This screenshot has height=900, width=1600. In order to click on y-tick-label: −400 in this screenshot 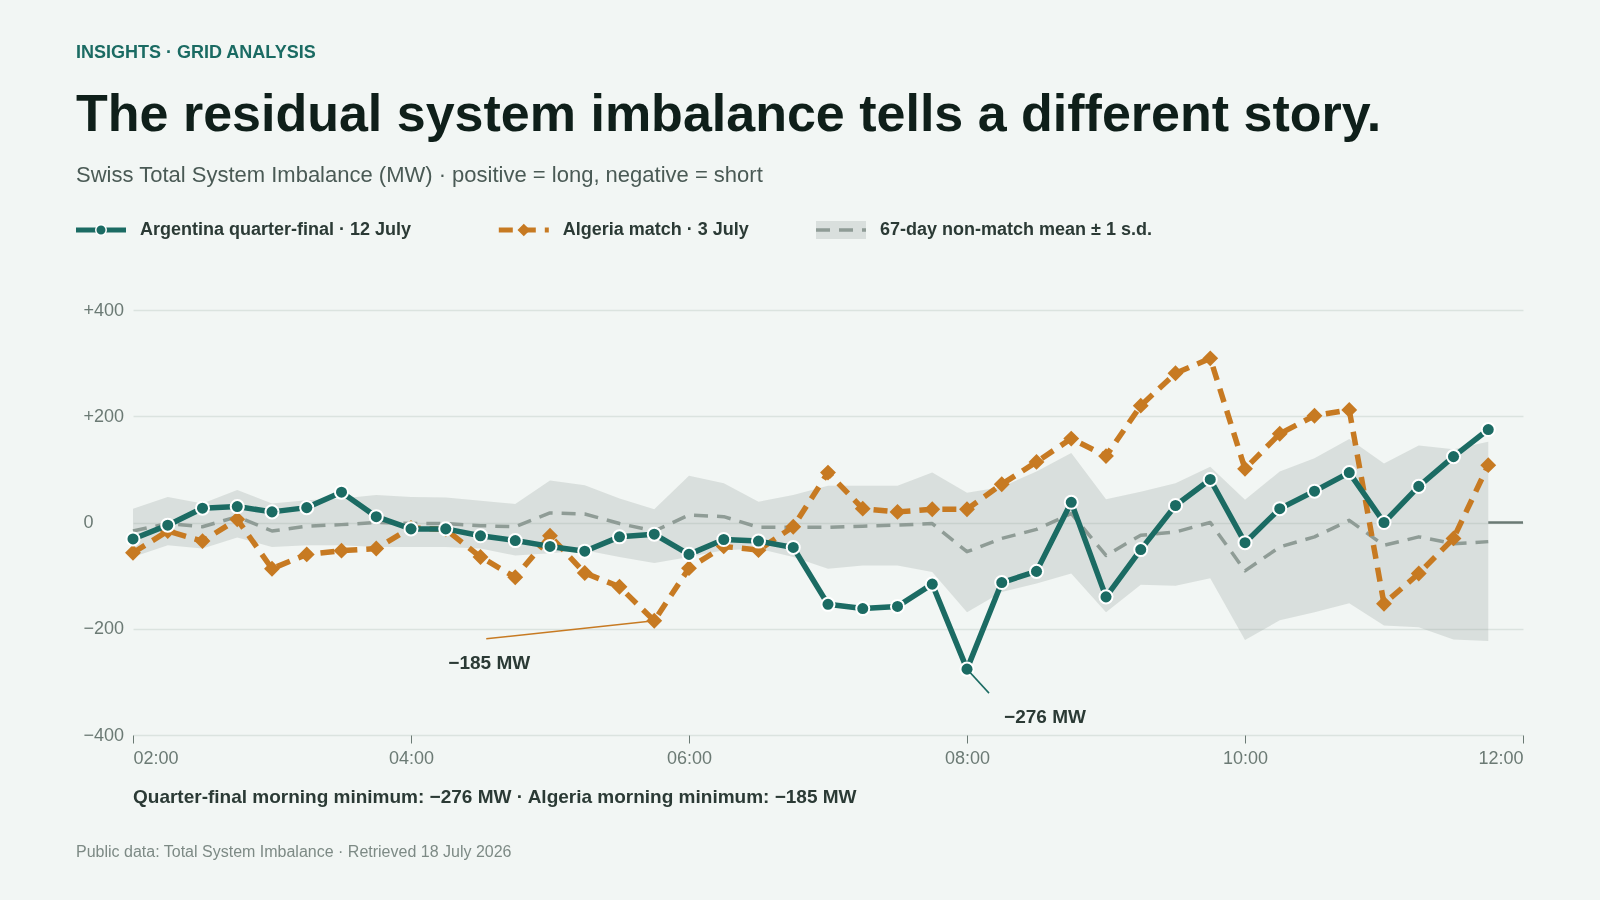, I will do `click(104, 734)`.